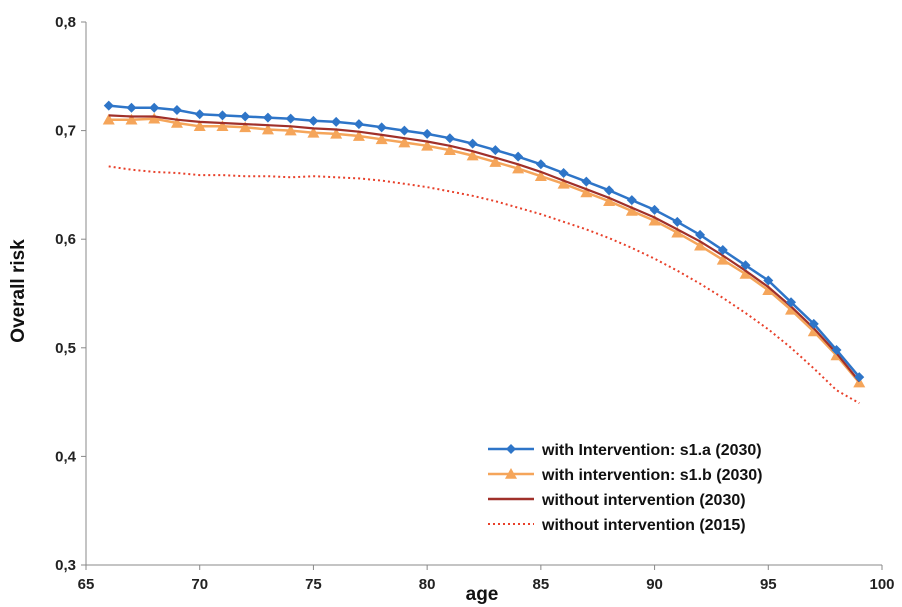  Describe the element at coordinates (482, 594) in the screenshot. I see `x-axis-label: age` at that location.